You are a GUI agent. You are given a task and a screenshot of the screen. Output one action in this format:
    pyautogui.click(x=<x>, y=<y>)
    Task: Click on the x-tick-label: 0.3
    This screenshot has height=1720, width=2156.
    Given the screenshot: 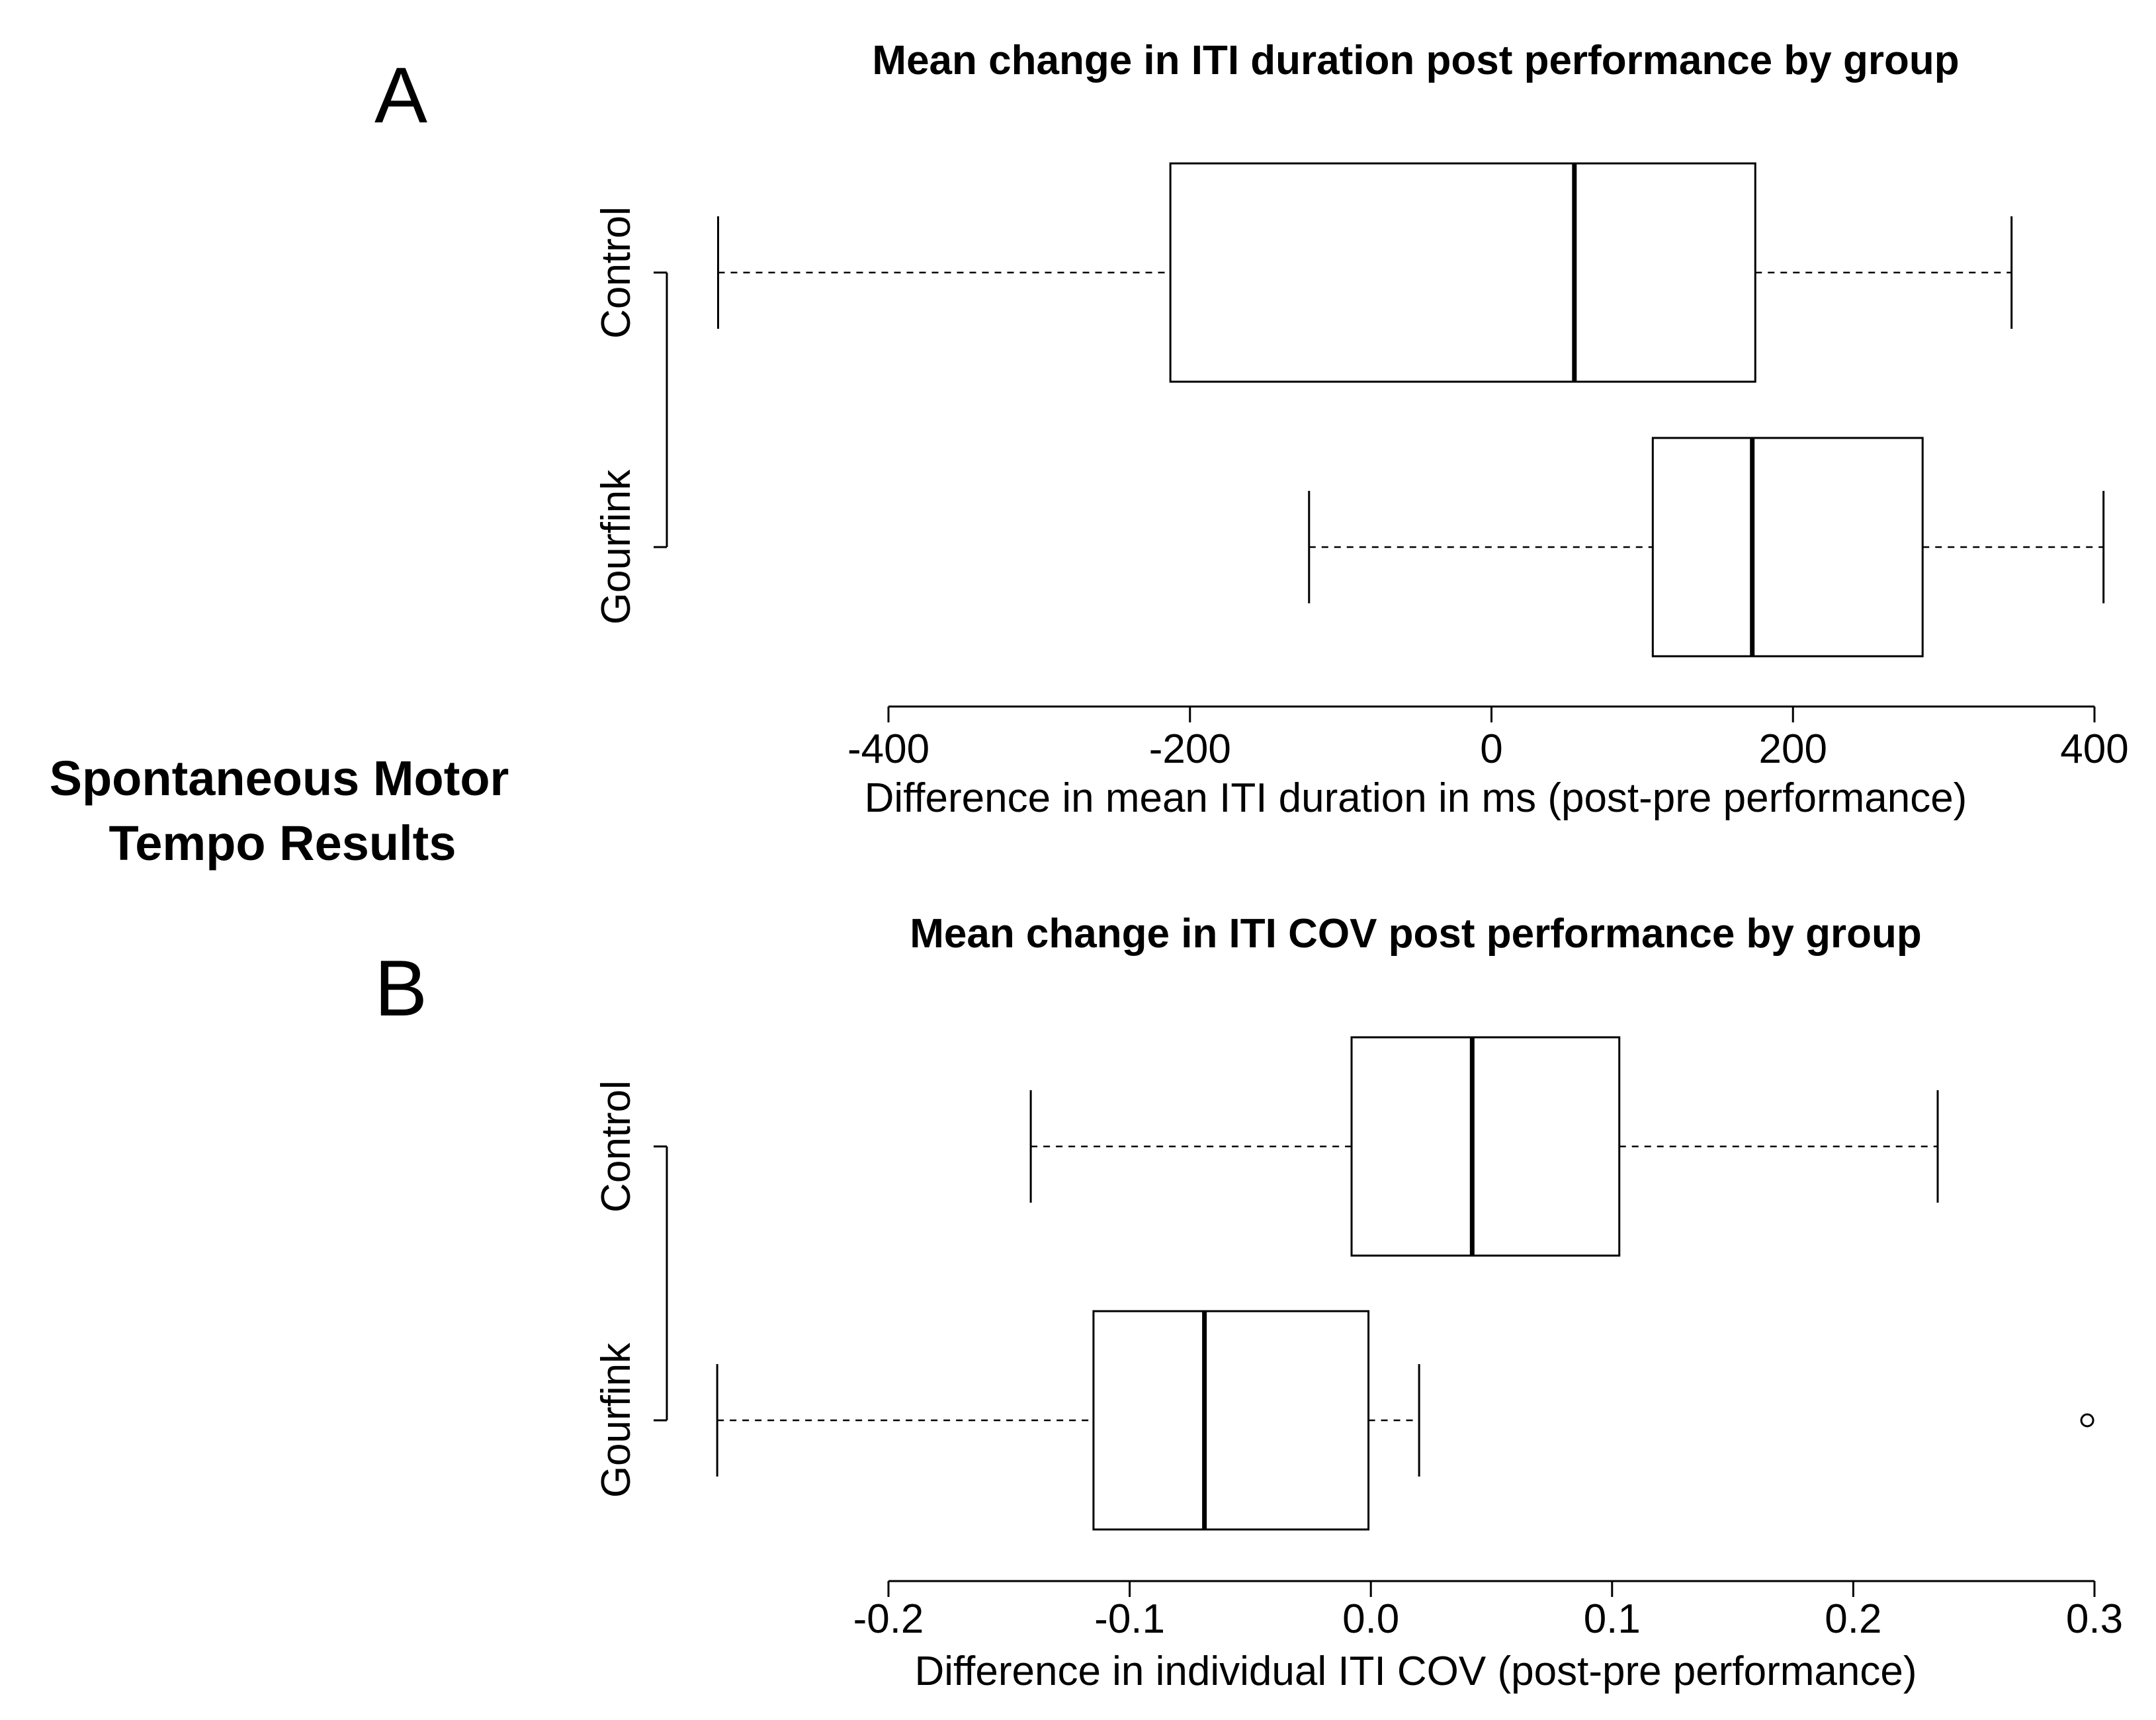 What is the action you would take?
    pyautogui.click(x=2094, y=1619)
    